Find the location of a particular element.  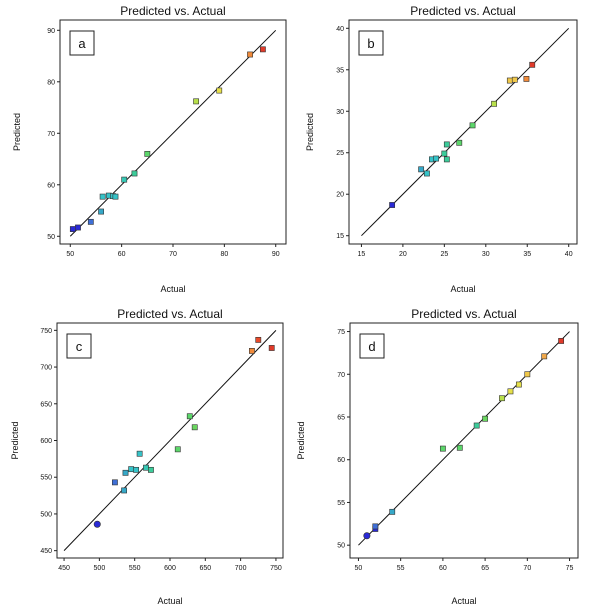

y-tick-label: 20 is located at coordinates (340, 195).